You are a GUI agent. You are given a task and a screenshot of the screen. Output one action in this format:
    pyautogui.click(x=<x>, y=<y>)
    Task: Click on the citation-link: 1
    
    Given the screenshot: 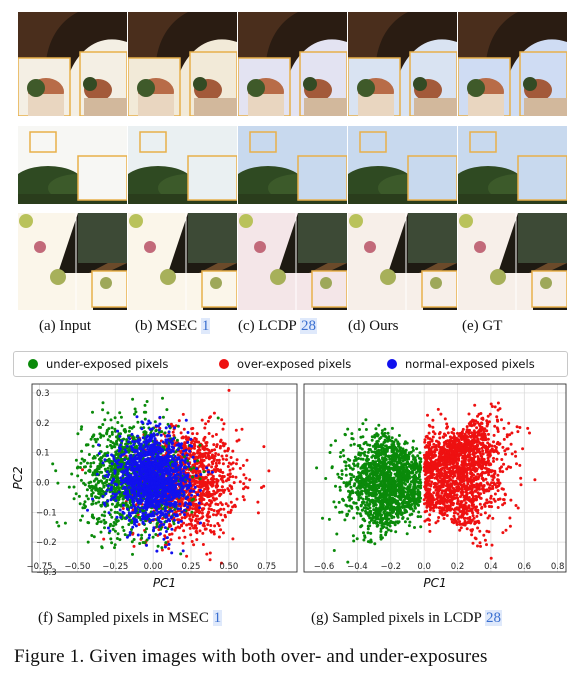 What is the action you would take?
    pyautogui.click(x=205, y=326)
    